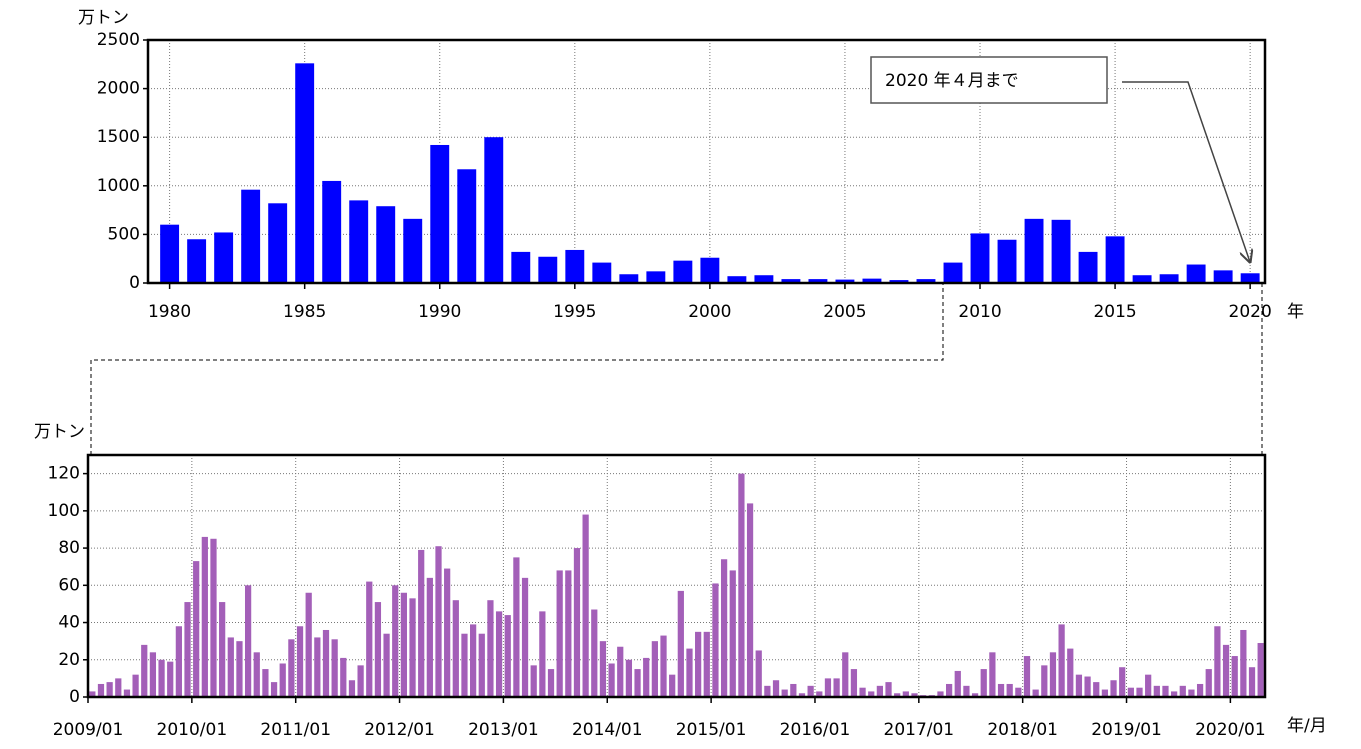  Describe the element at coordinates (295, 730) in the screenshot. I see `x-tick-label: 2011/01` at that location.